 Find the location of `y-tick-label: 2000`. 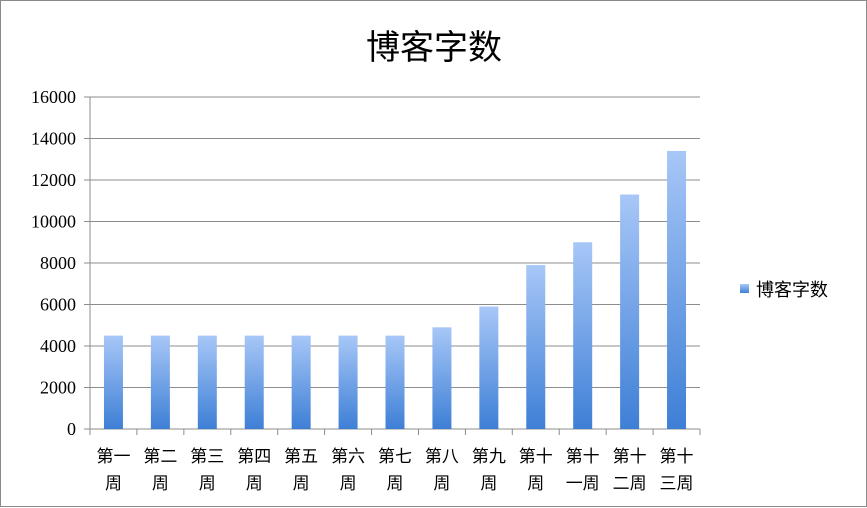

y-tick-label: 2000 is located at coordinates (58, 388).